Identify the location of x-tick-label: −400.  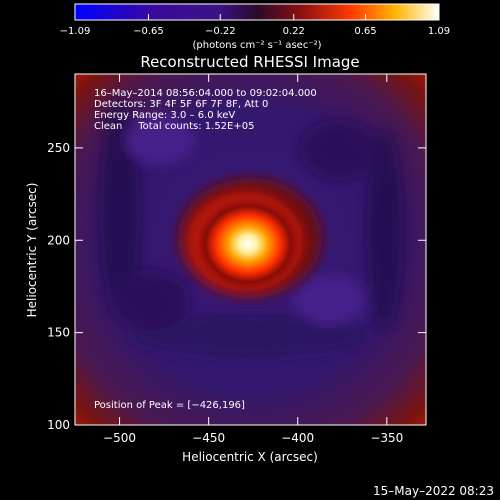
(297, 438).